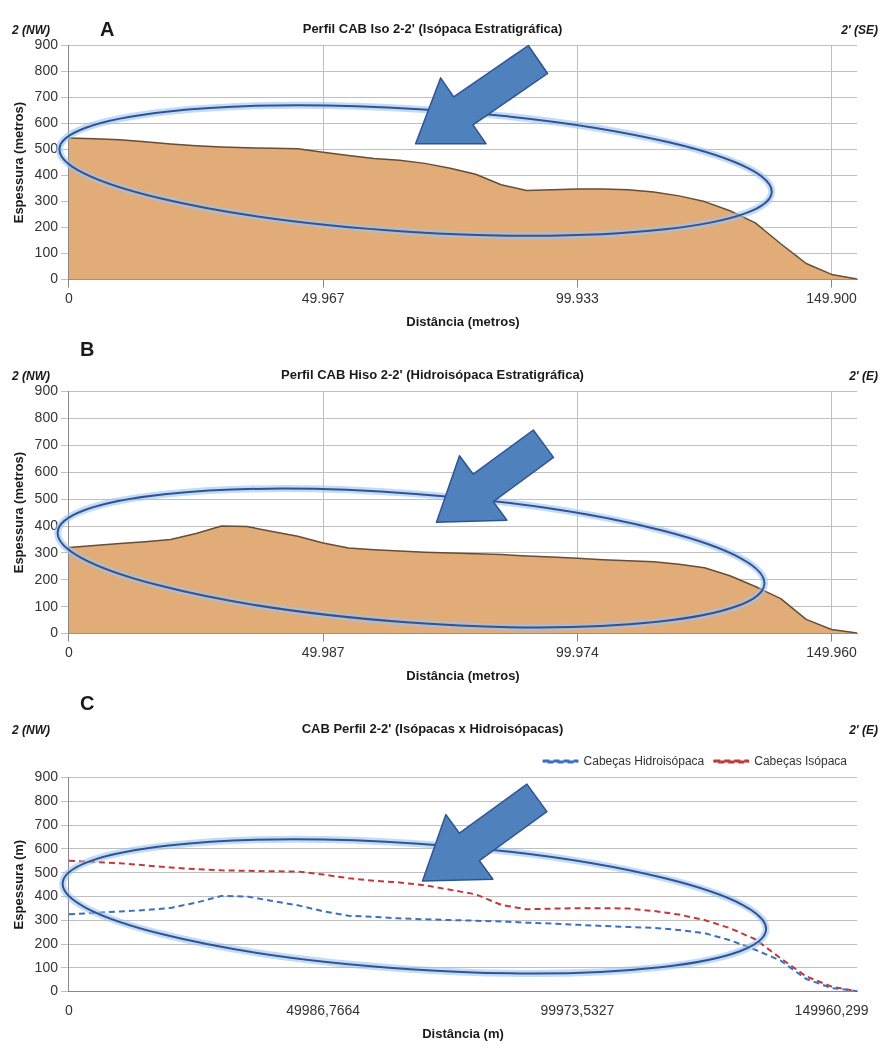 The width and height of the screenshot is (883, 1048). I want to click on legend-label: Cabeças Hidroisópaca, so click(644, 760).